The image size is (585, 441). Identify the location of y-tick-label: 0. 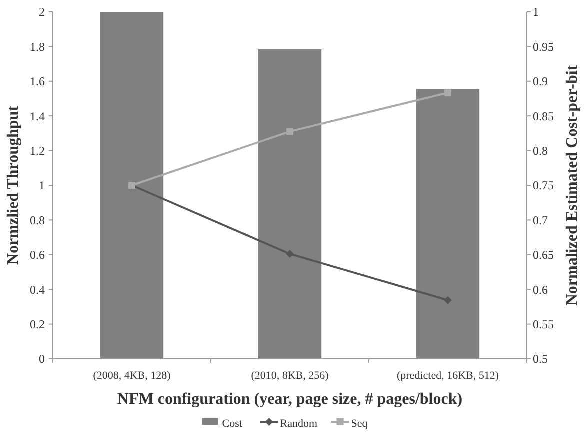
(42, 359).